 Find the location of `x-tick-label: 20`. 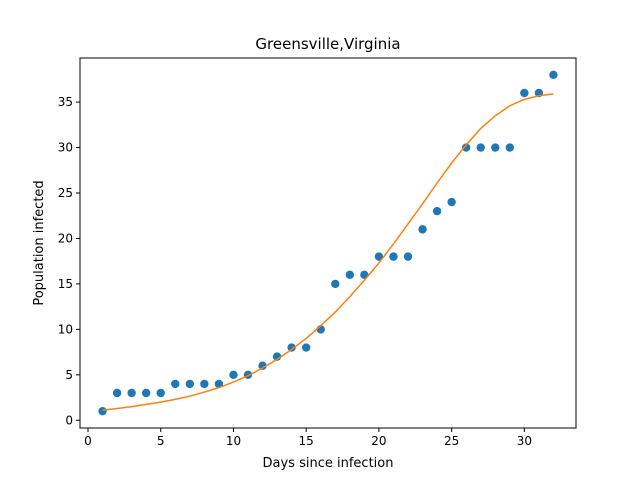

x-tick-label: 20 is located at coordinates (378, 441).